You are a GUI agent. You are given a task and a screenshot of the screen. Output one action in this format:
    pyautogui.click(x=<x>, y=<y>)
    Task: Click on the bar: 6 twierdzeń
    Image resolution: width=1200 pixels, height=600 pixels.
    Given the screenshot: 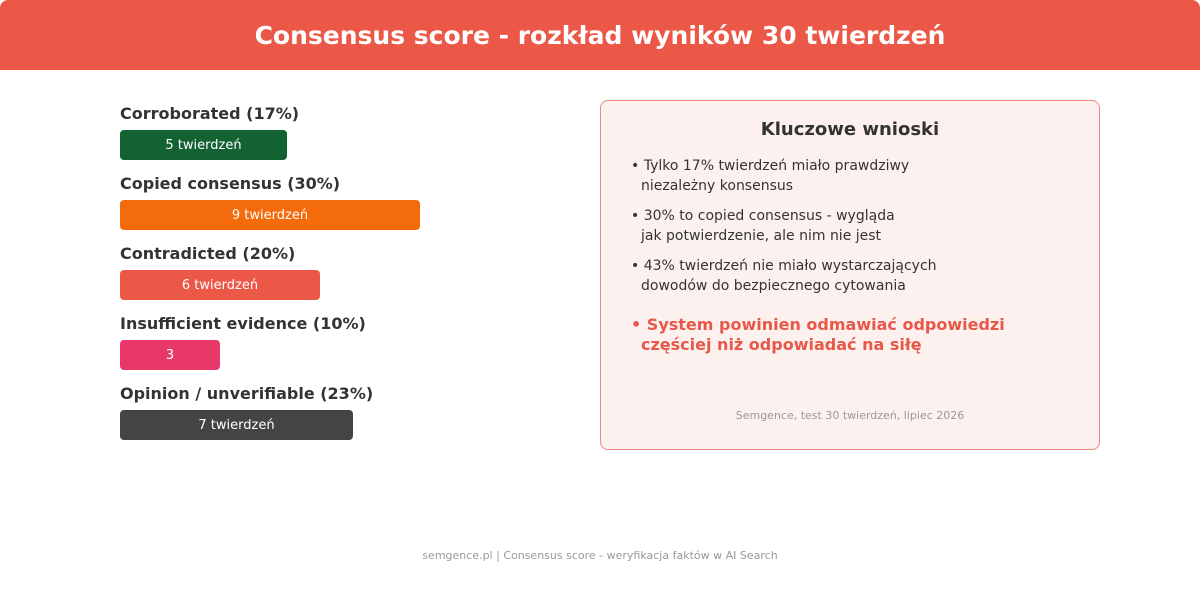 What is the action you would take?
    pyautogui.click(x=220, y=285)
    